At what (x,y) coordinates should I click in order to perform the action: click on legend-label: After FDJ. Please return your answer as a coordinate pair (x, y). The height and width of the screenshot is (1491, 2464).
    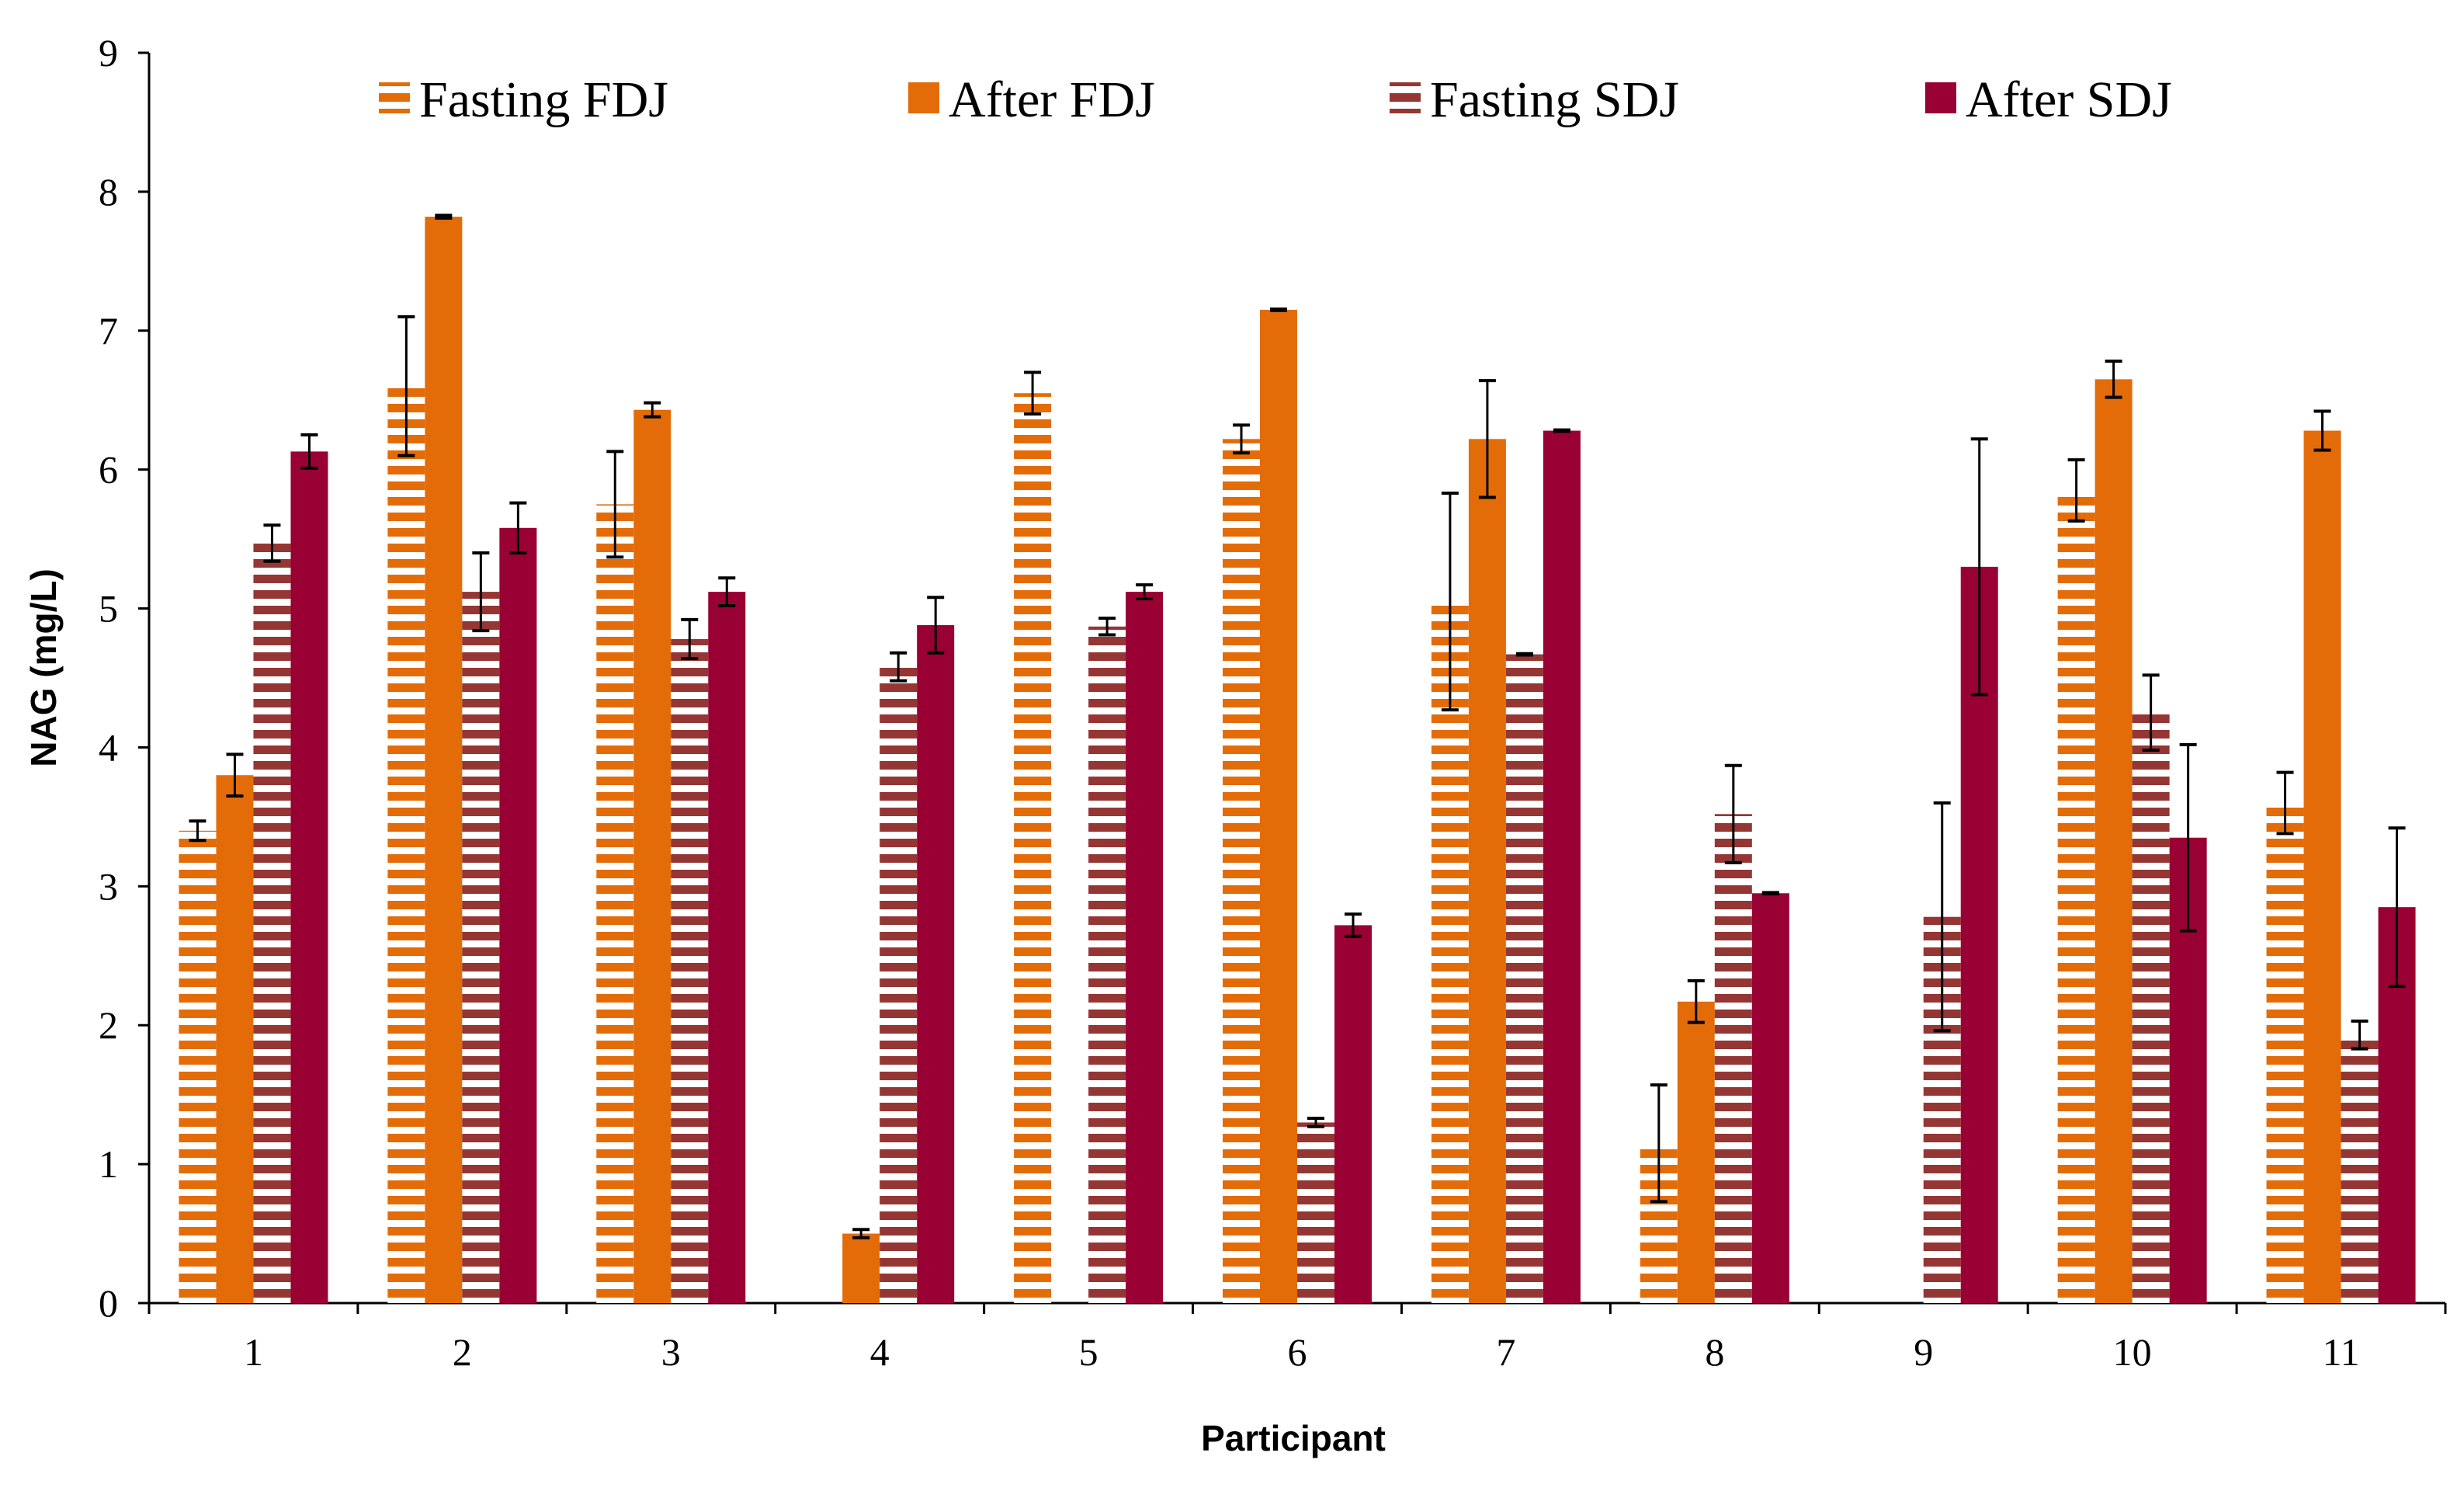
    Looking at the image, I should click on (1052, 100).